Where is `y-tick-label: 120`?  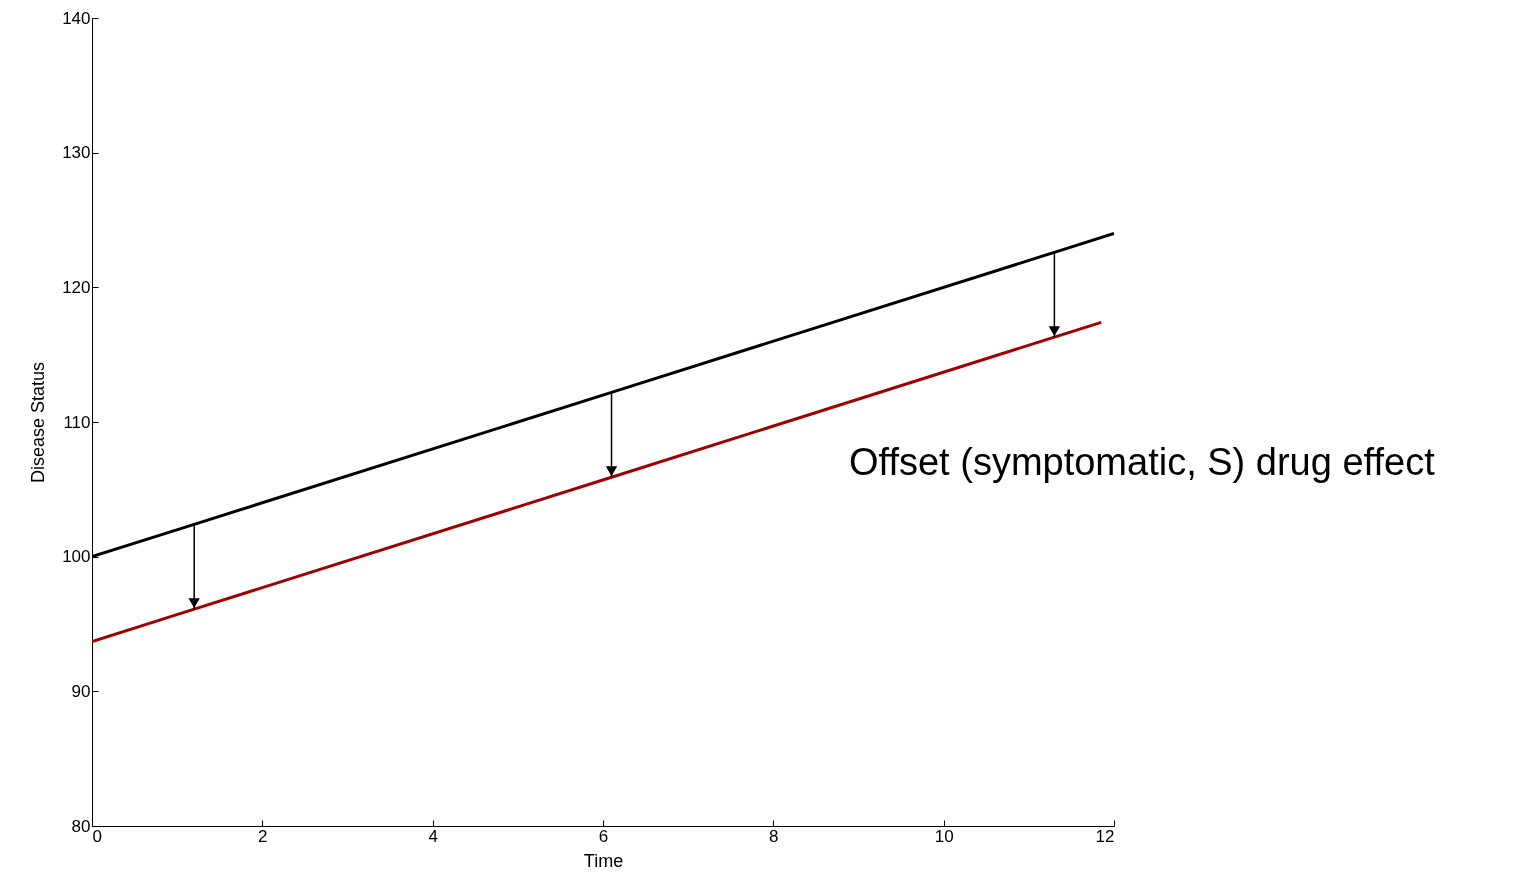 y-tick-label: 120 is located at coordinates (76, 287).